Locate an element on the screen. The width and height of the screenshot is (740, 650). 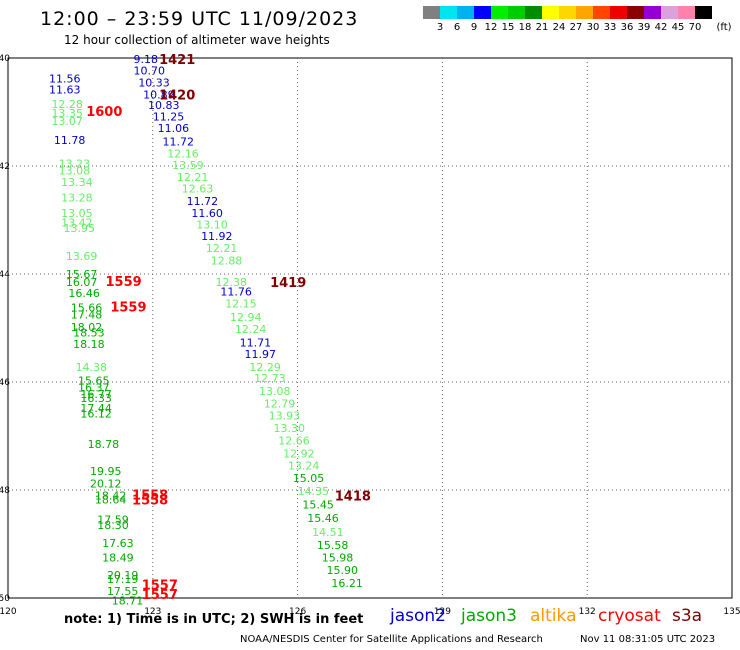
color-tick-label: 36 is located at coordinates (627, 27).